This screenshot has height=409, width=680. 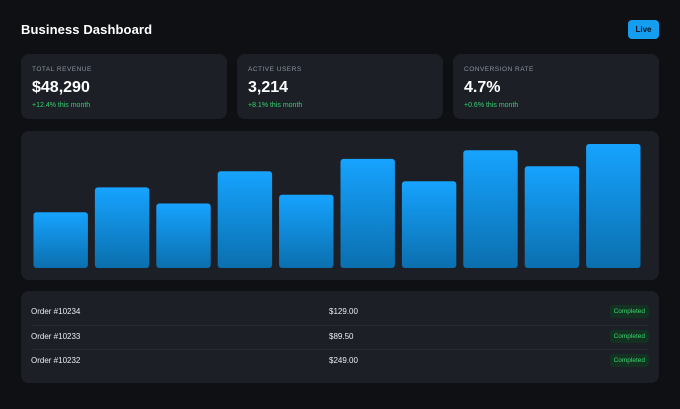 What do you see at coordinates (61, 105) in the screenshot?
I see `stat-delta: +12.4% this month` at bounding box center [61, 105].